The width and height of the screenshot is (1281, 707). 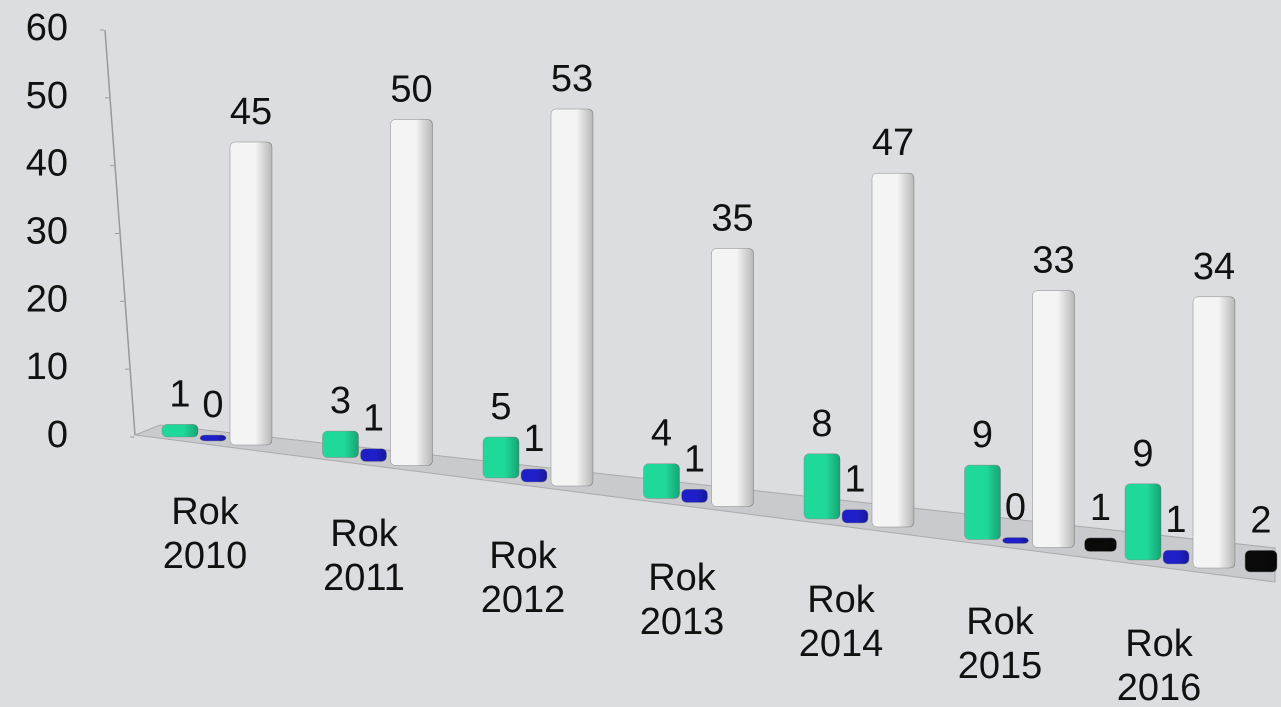 What do you see at coordinates (251, 112) in the screenshot?
I see `value-label: 45` at bounding box center [251, 112].